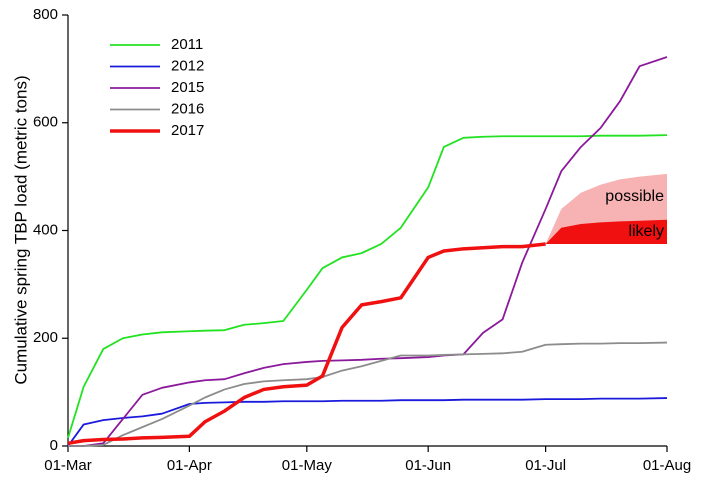 The image size is (705, 485). I want to click on x-tick-label: 01-Apr, so click(189, 465).